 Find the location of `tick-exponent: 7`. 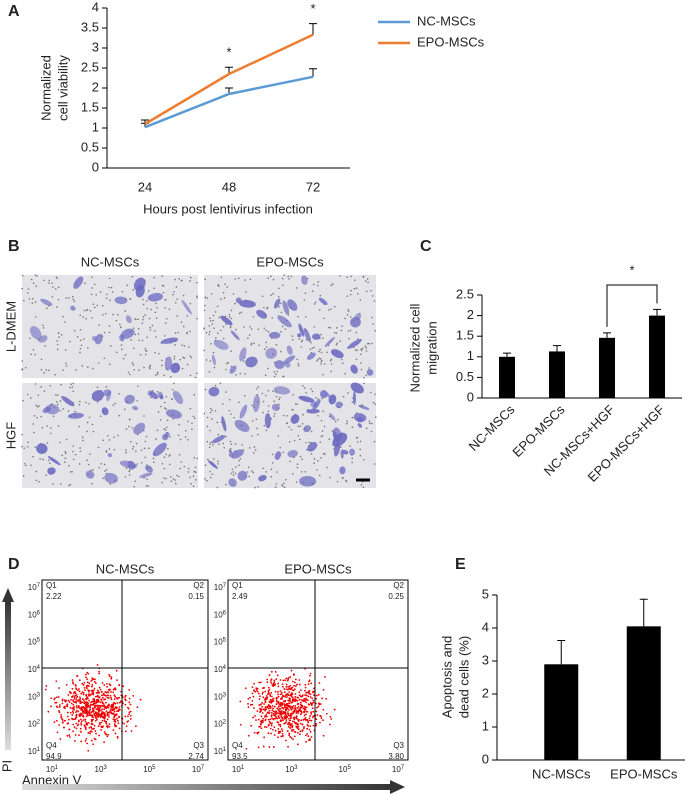

tick-exponent: 7 is located at coordinates (203, 768).